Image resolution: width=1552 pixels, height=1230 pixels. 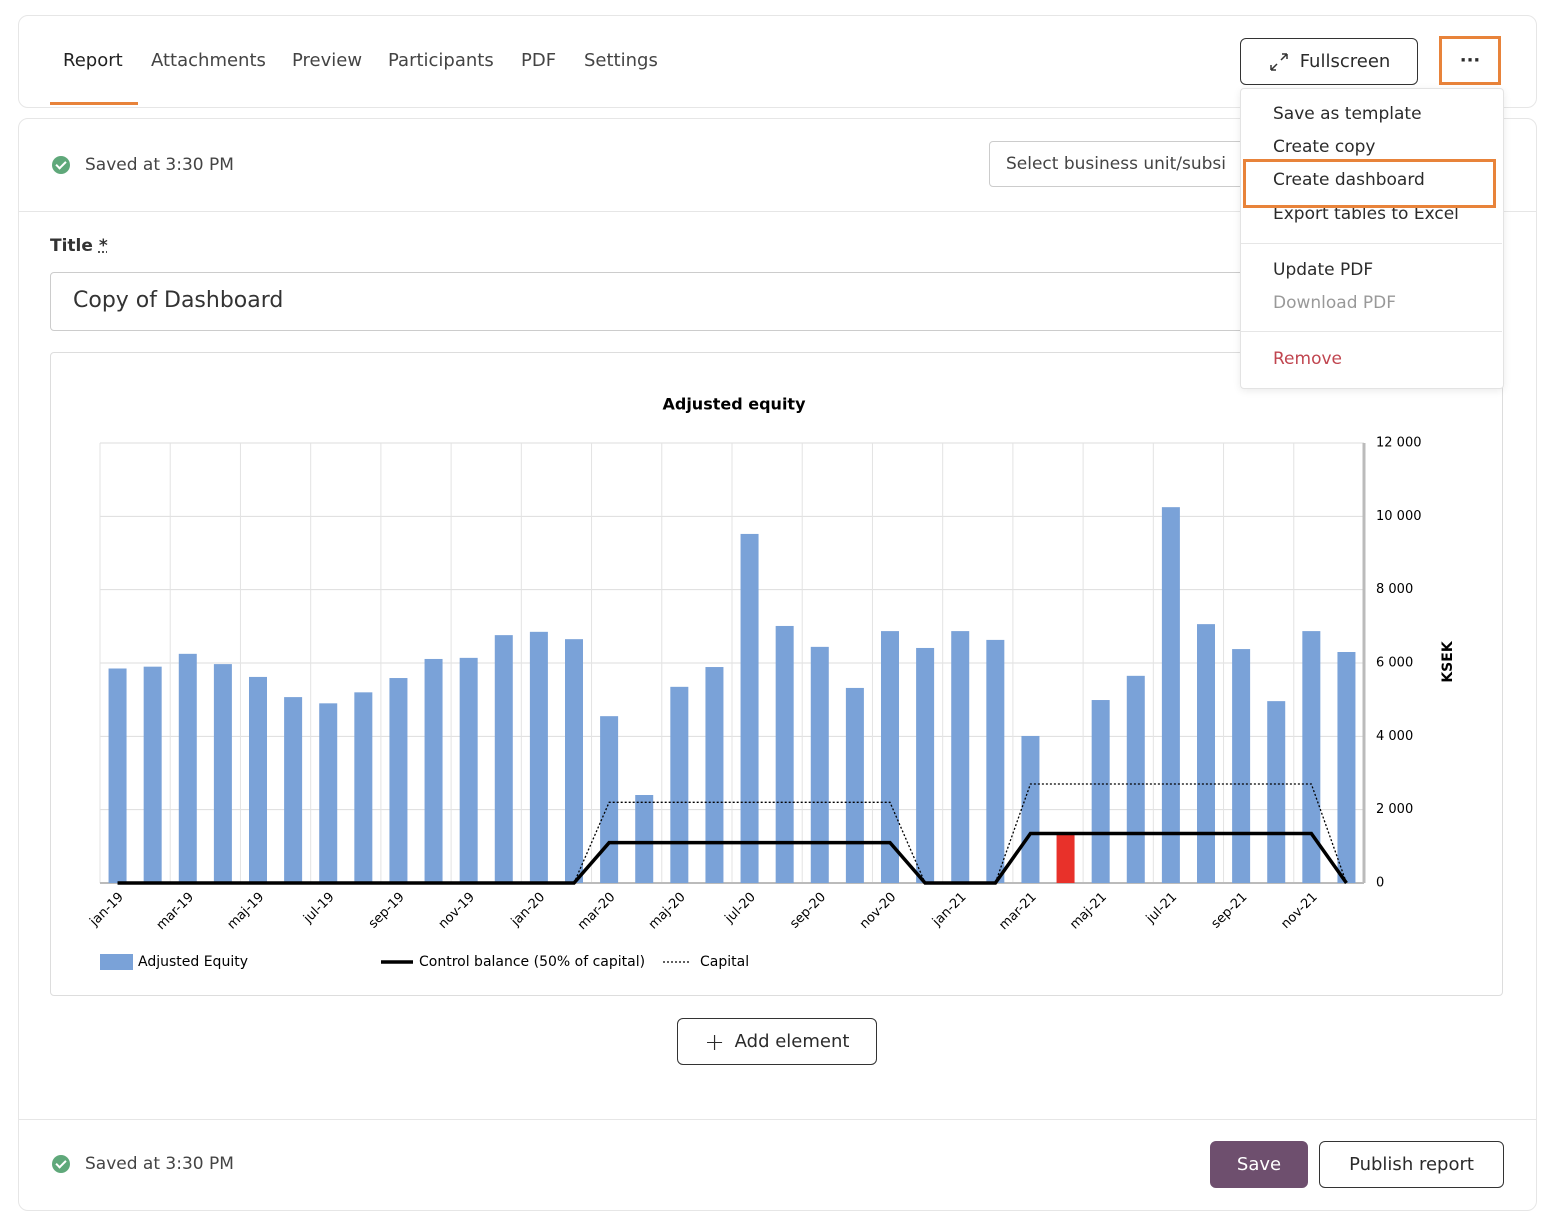 I want to click on tab: Preview, so click(x=327, y=60).